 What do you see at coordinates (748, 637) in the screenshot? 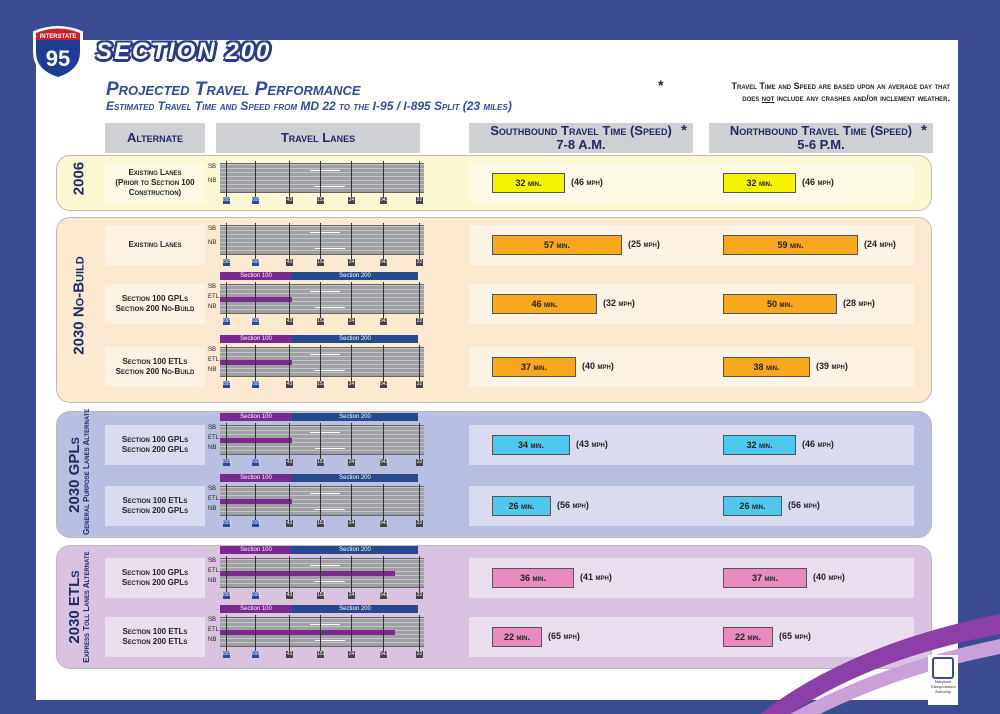
I see `northbound-time-bar: 22 min.` at bounding box center [748, 637].